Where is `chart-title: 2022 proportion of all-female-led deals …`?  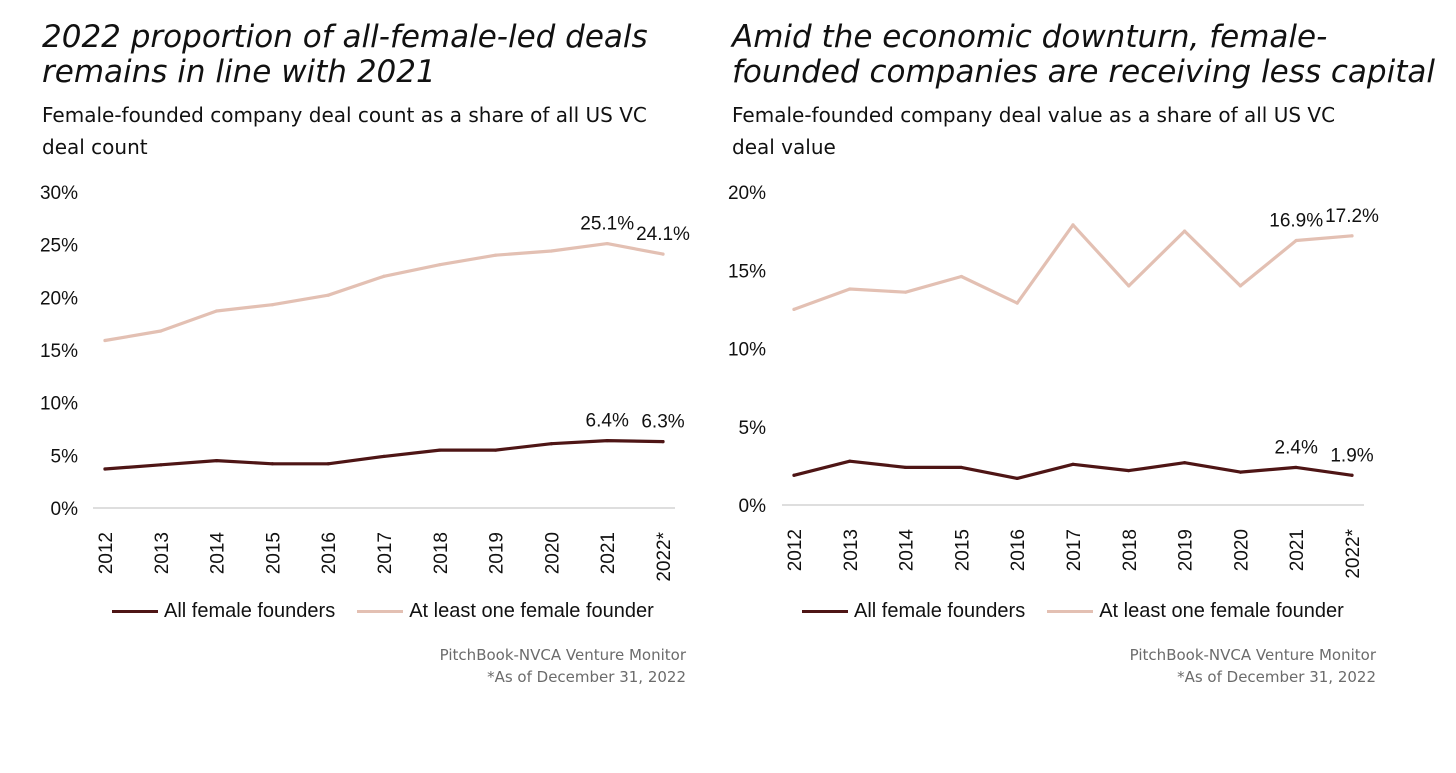
chart-title: 2022 proportion of all-female-led deals … is located at coordinates (372, 55).